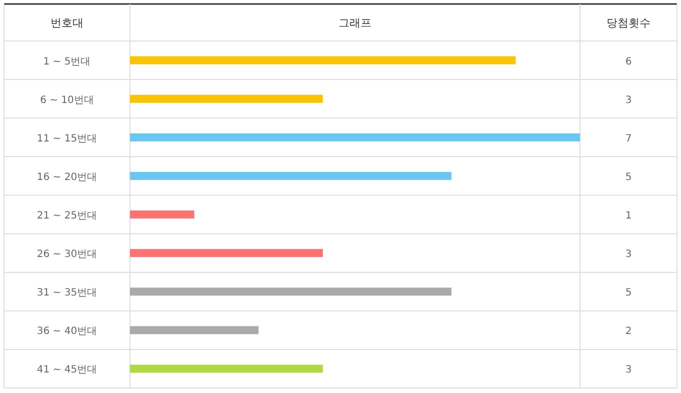 This screenshot has height=393, width=681. I want to click on data-label: 7, so click(628, 138).